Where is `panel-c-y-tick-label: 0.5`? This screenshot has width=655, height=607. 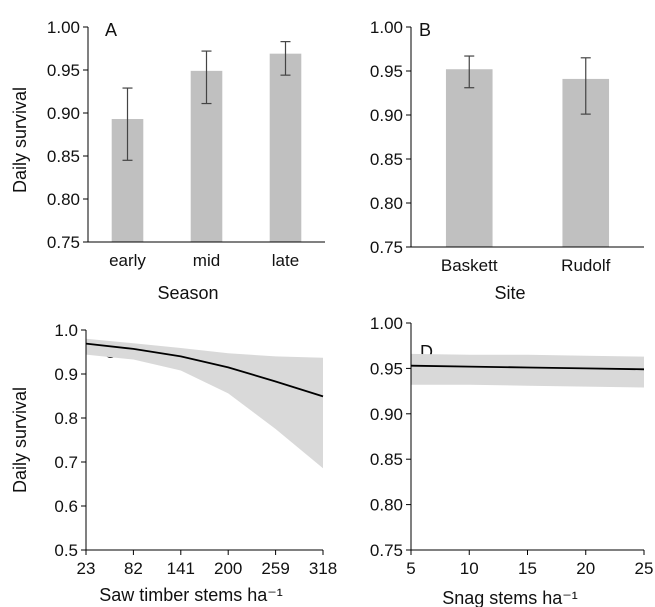
panel-c-y-tick-label: 0.5 is located at coordinates (66, 550).